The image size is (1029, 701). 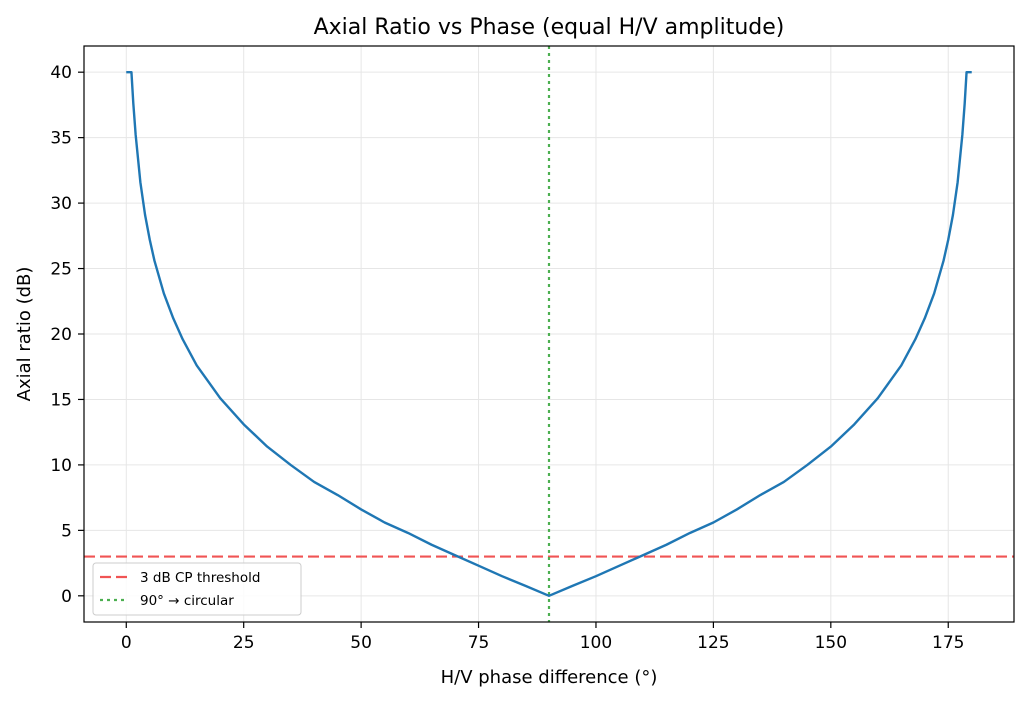 What do you see at coordinates (66, 531) in the screenshot?
I see `y-tick-label: 5` at bounding box center [66, 531].